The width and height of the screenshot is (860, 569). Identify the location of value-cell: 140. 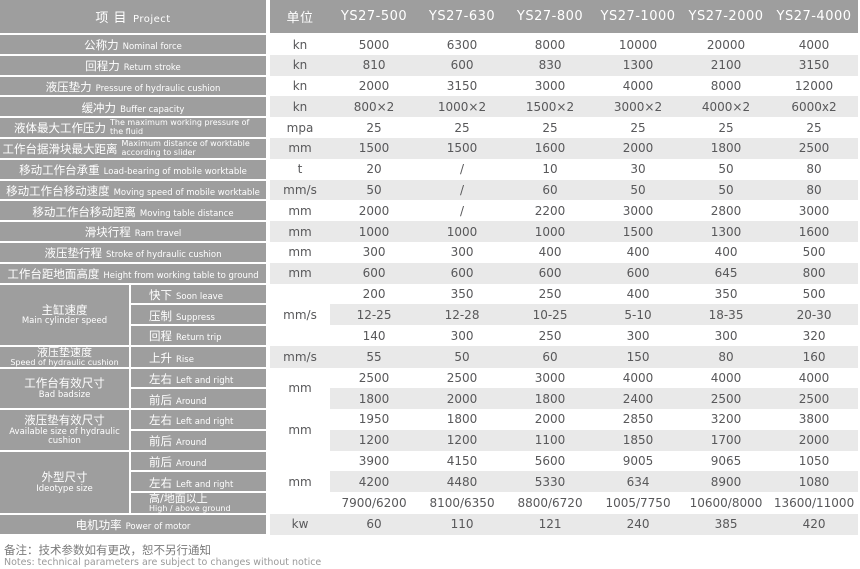
(374, 335).